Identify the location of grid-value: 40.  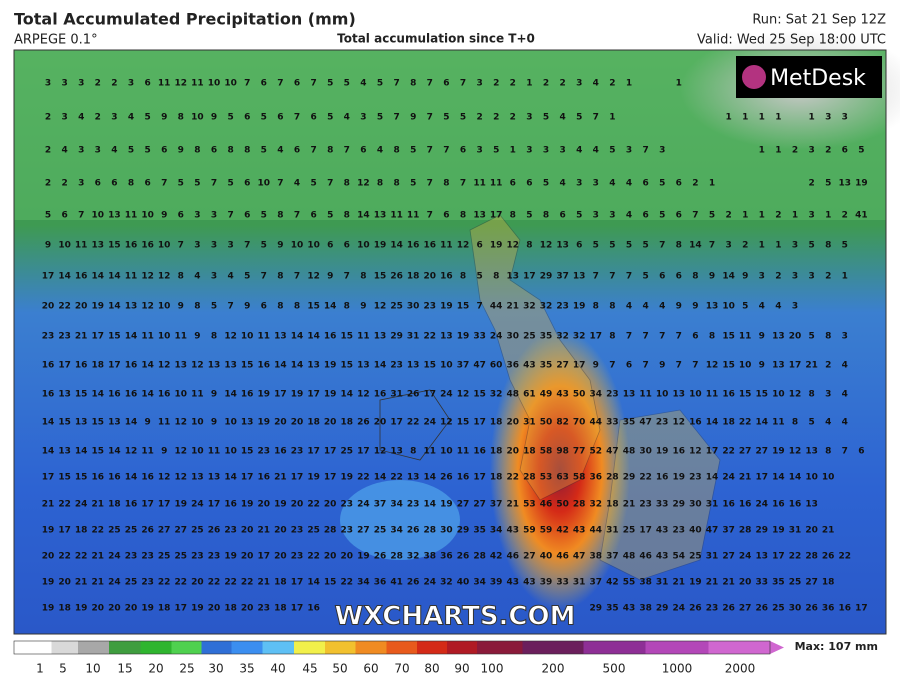
(463, 583).